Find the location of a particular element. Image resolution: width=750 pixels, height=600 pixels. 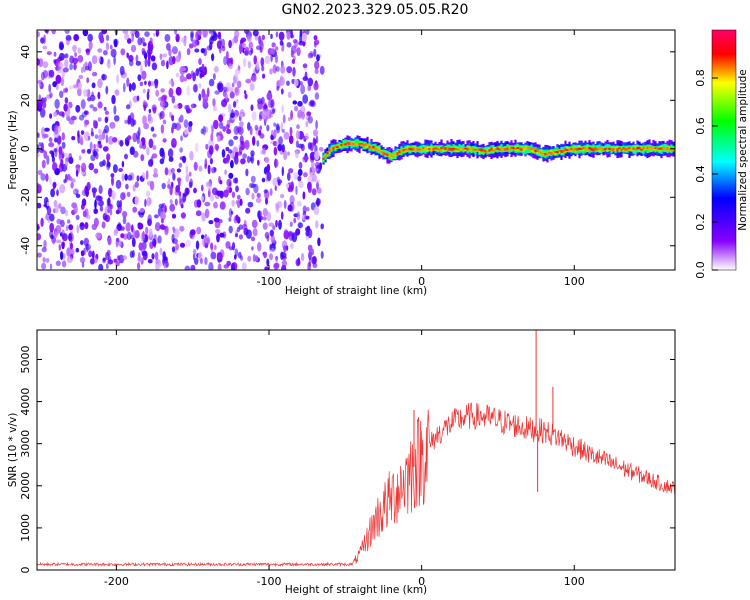

spectrogram-xlabel: Height of straight line (km) is located at coordinates (356, 291).